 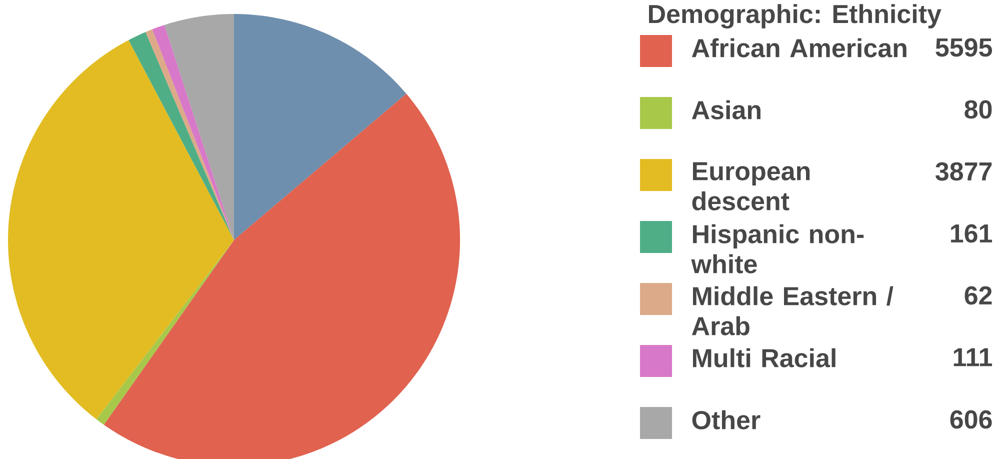 I want to click on data-label: 80, so click(x=978, y=109).